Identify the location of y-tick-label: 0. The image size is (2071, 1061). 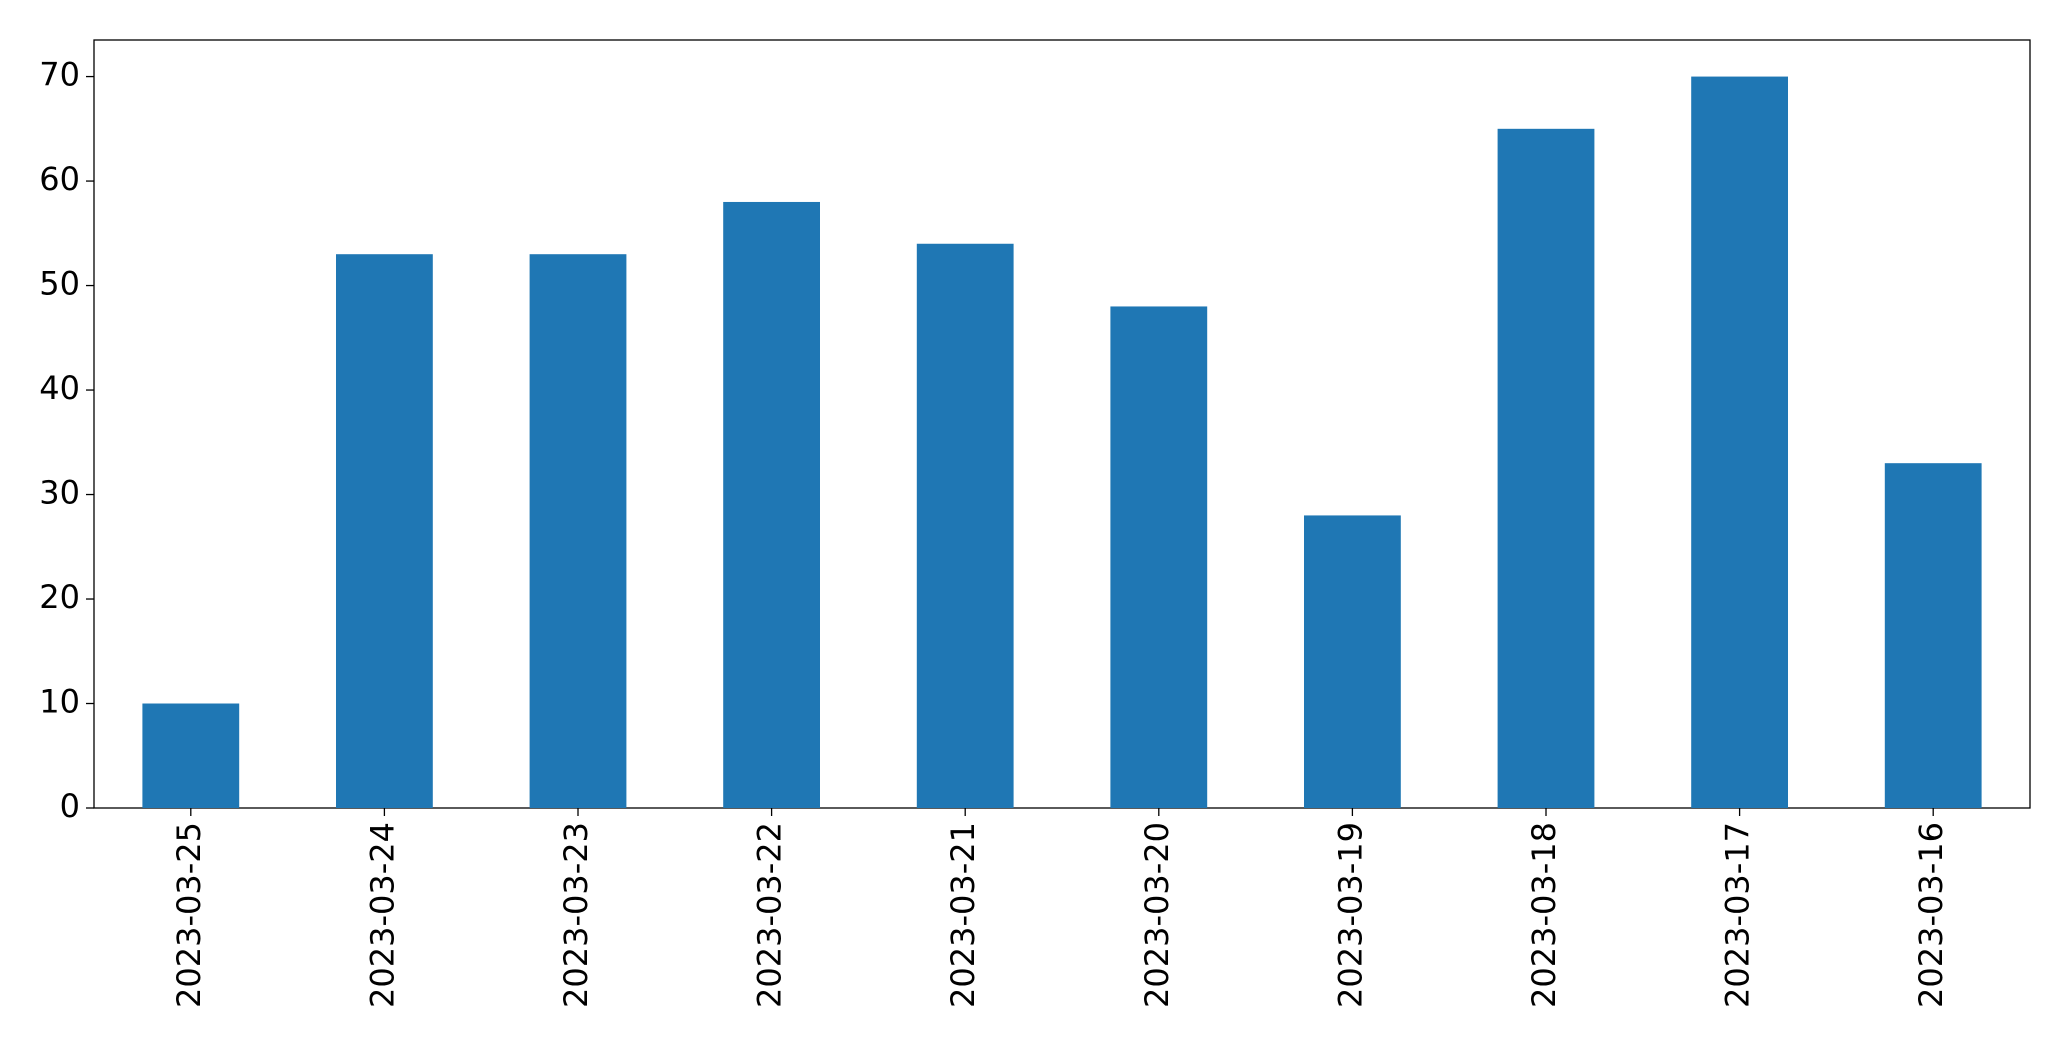
(70, 806).